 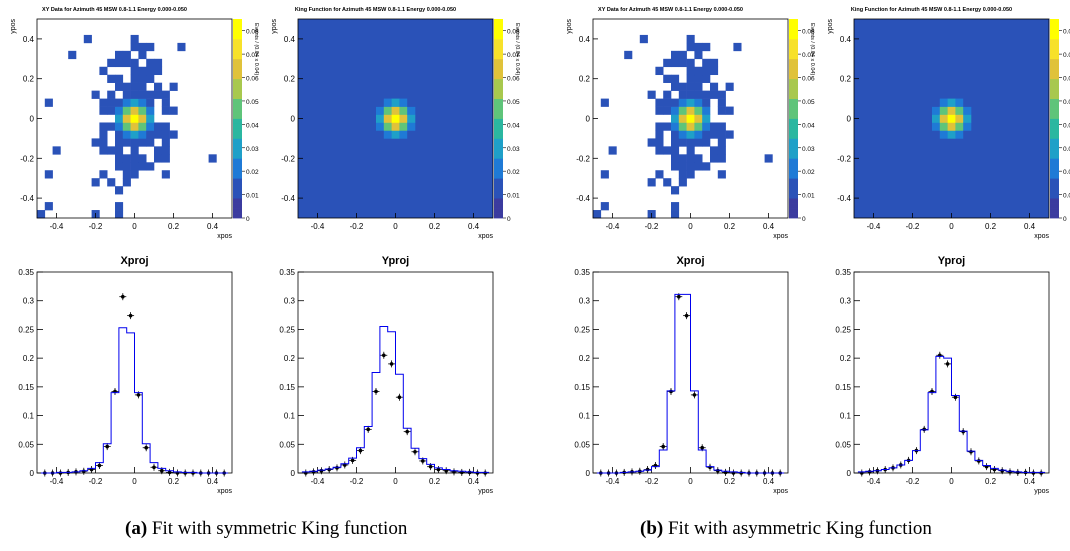 I want to click on y-tick-label: 0.05, so click(x=582, y=444).